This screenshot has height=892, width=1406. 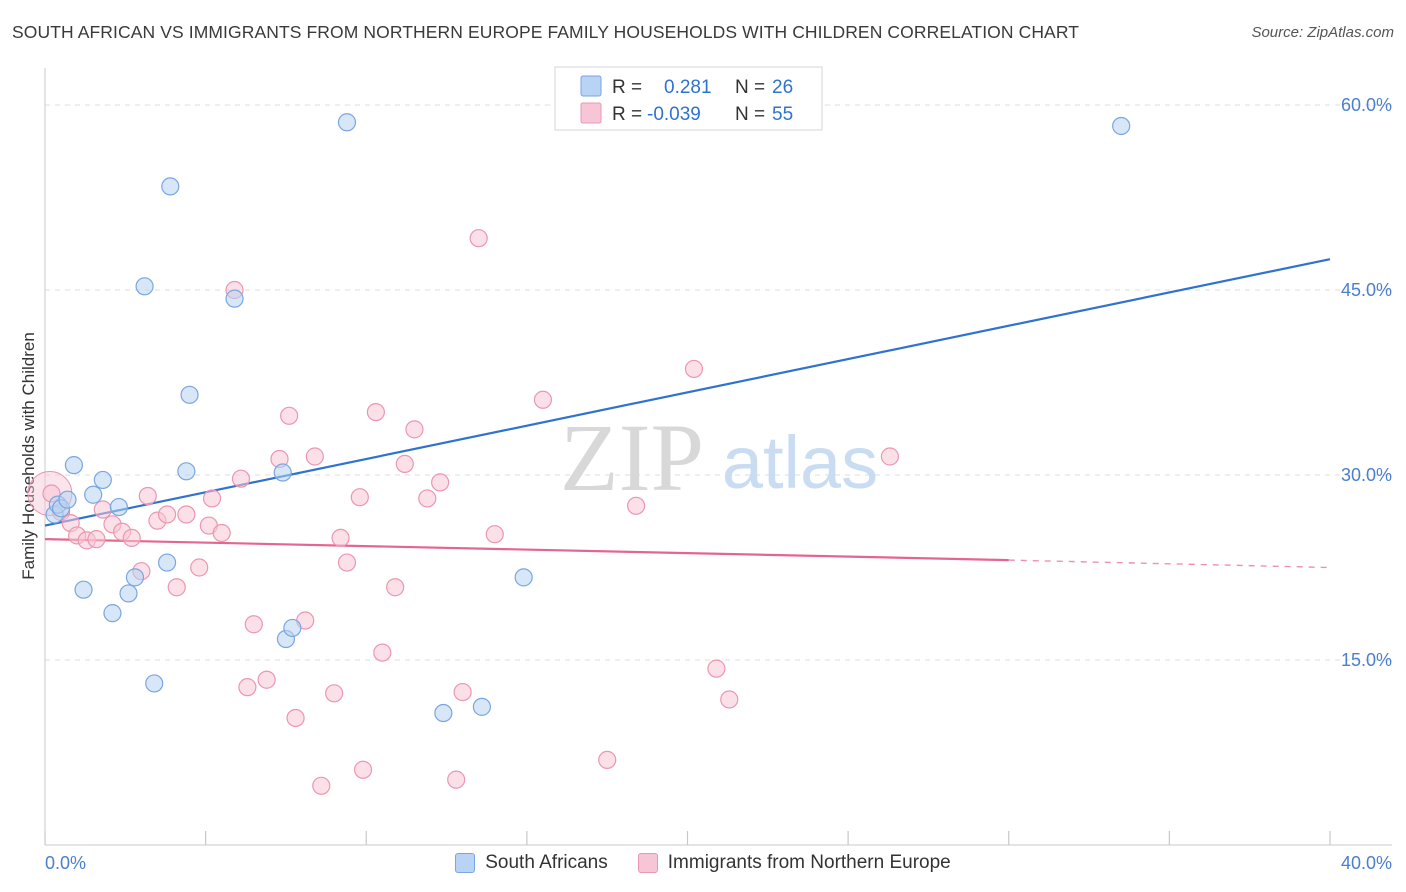 I want to click on legend-swatch-blue, so click(x=591, y=86).